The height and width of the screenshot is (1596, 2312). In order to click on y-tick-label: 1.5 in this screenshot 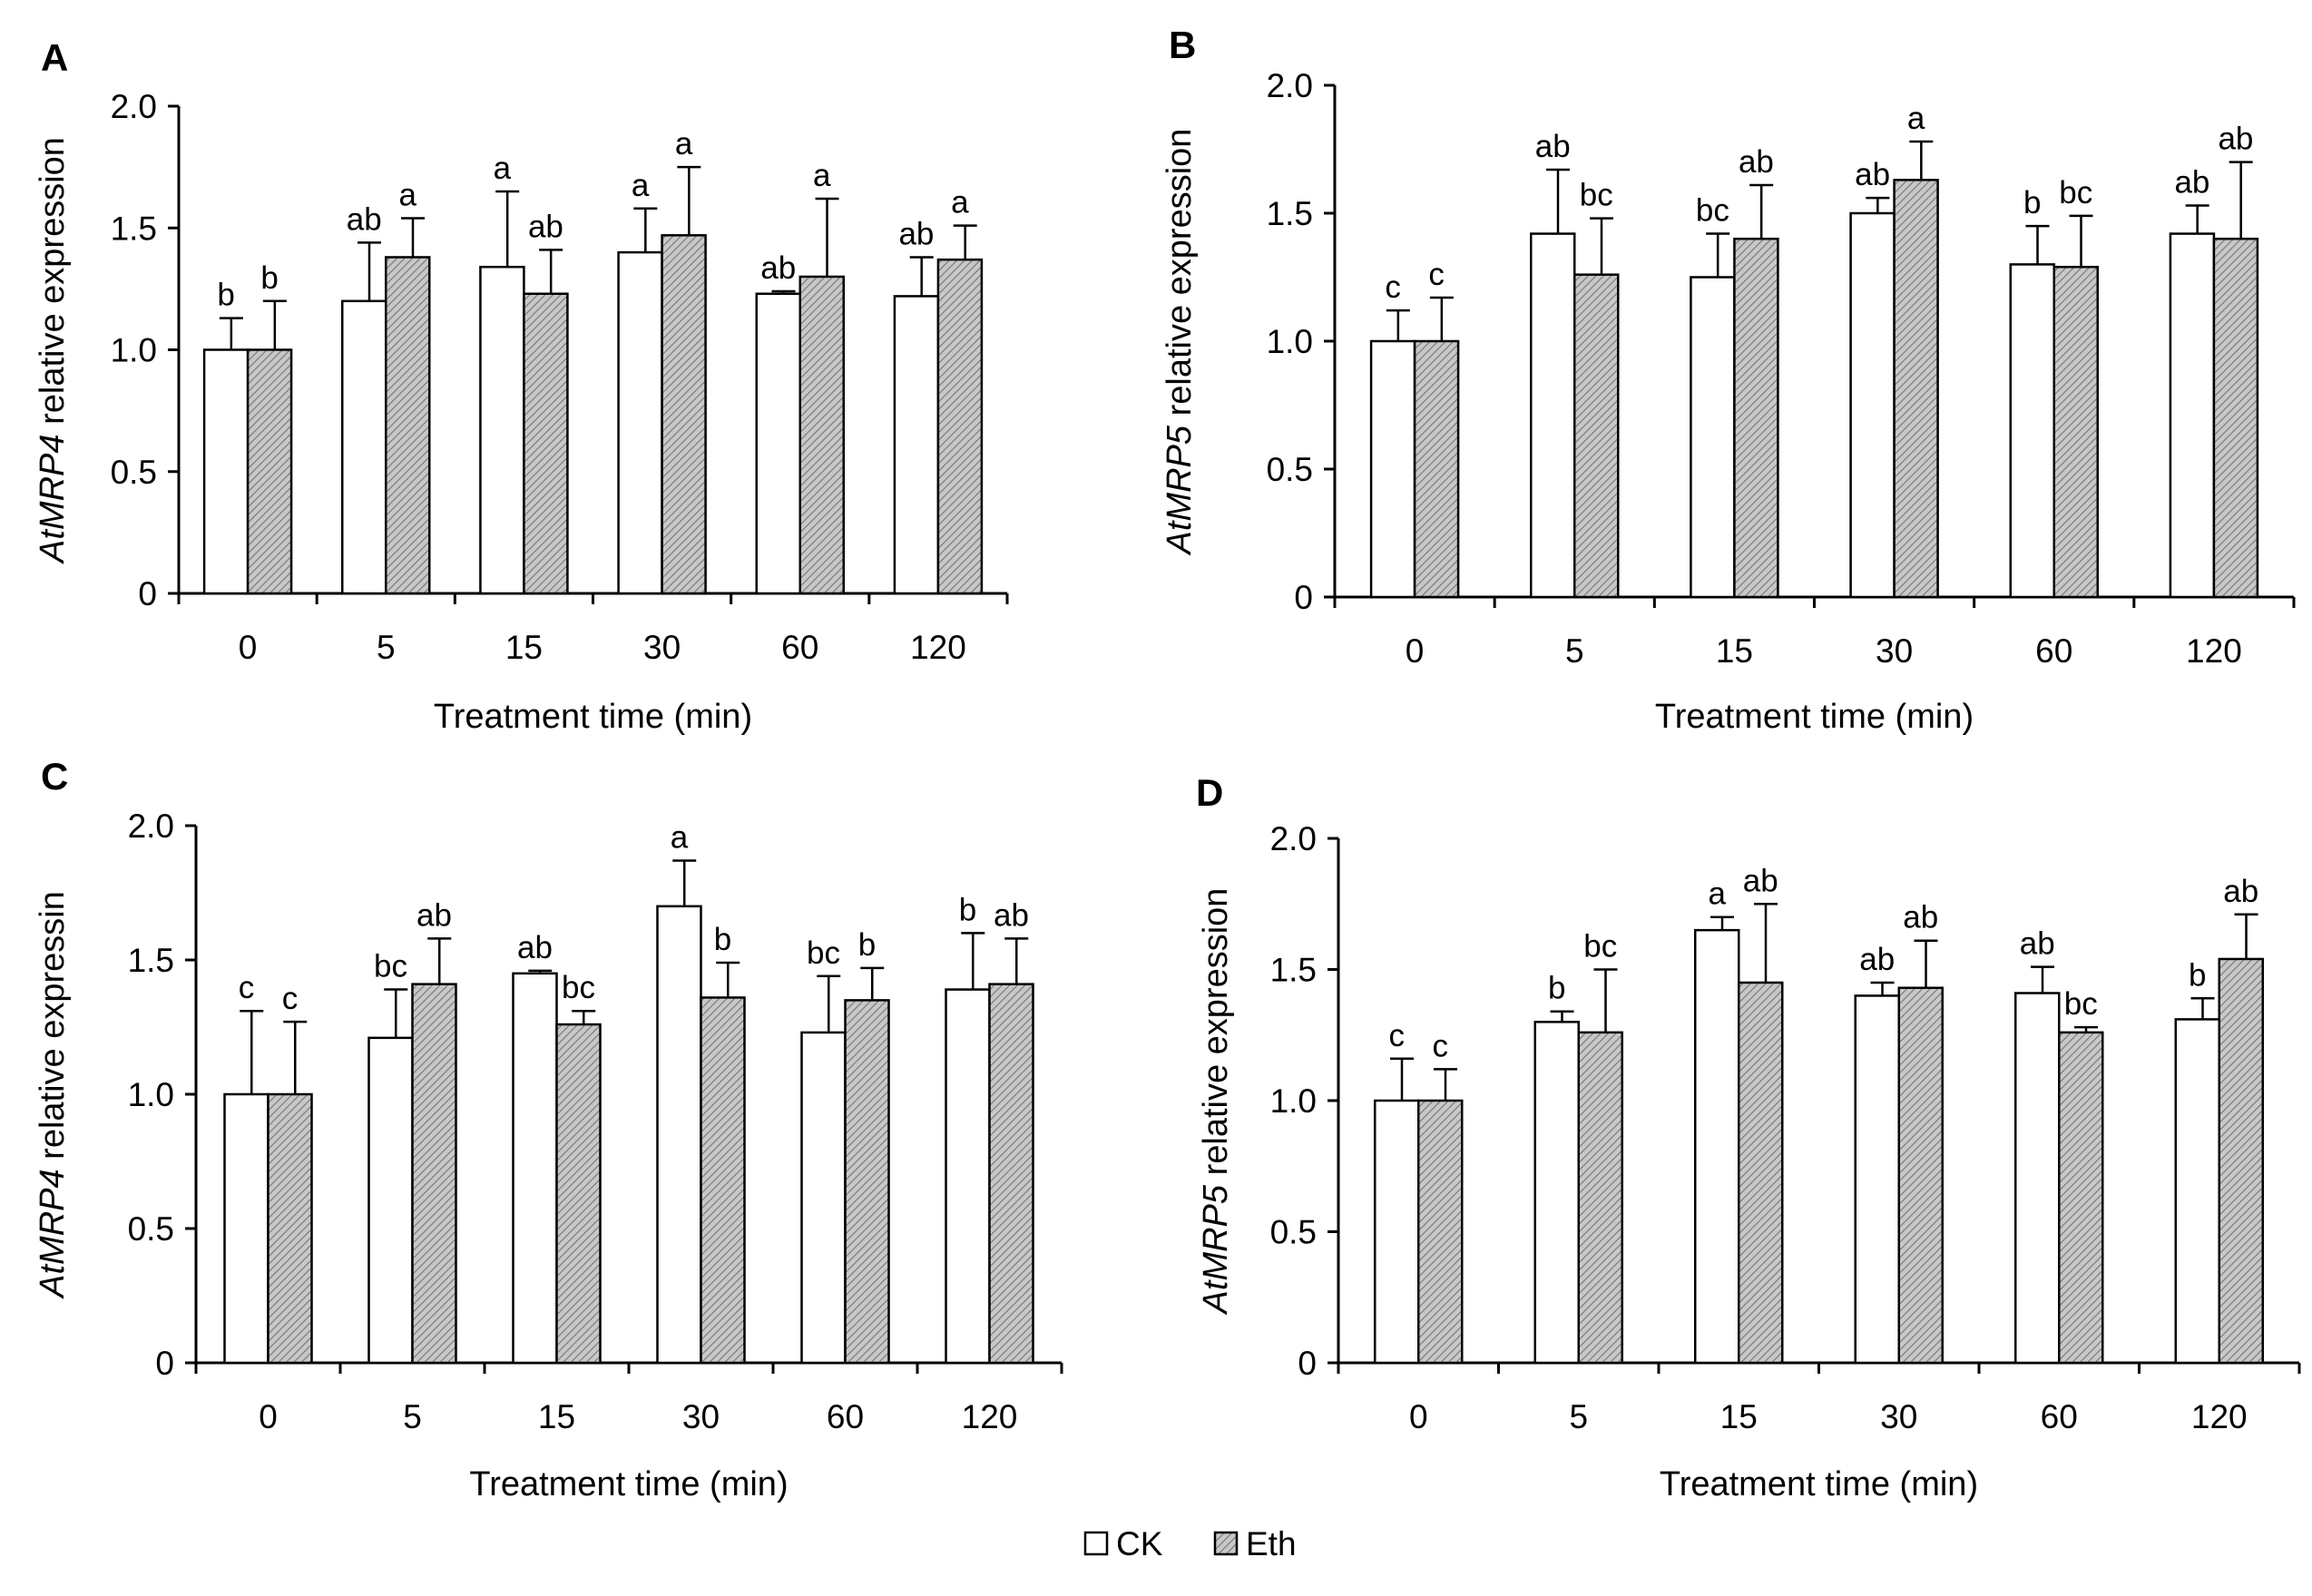, I will do `click(151, 960)`.